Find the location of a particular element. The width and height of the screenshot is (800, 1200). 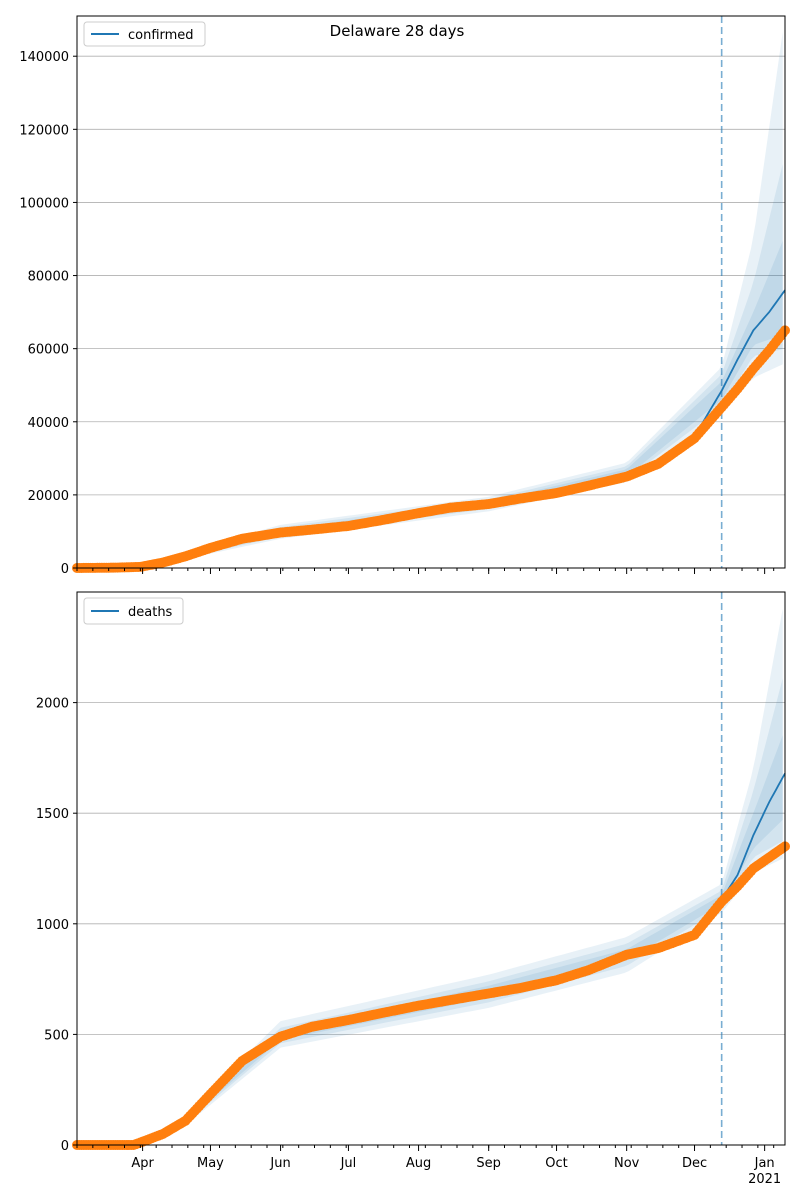

x-tick-label: Jun is located at coordinates (279, 1163).